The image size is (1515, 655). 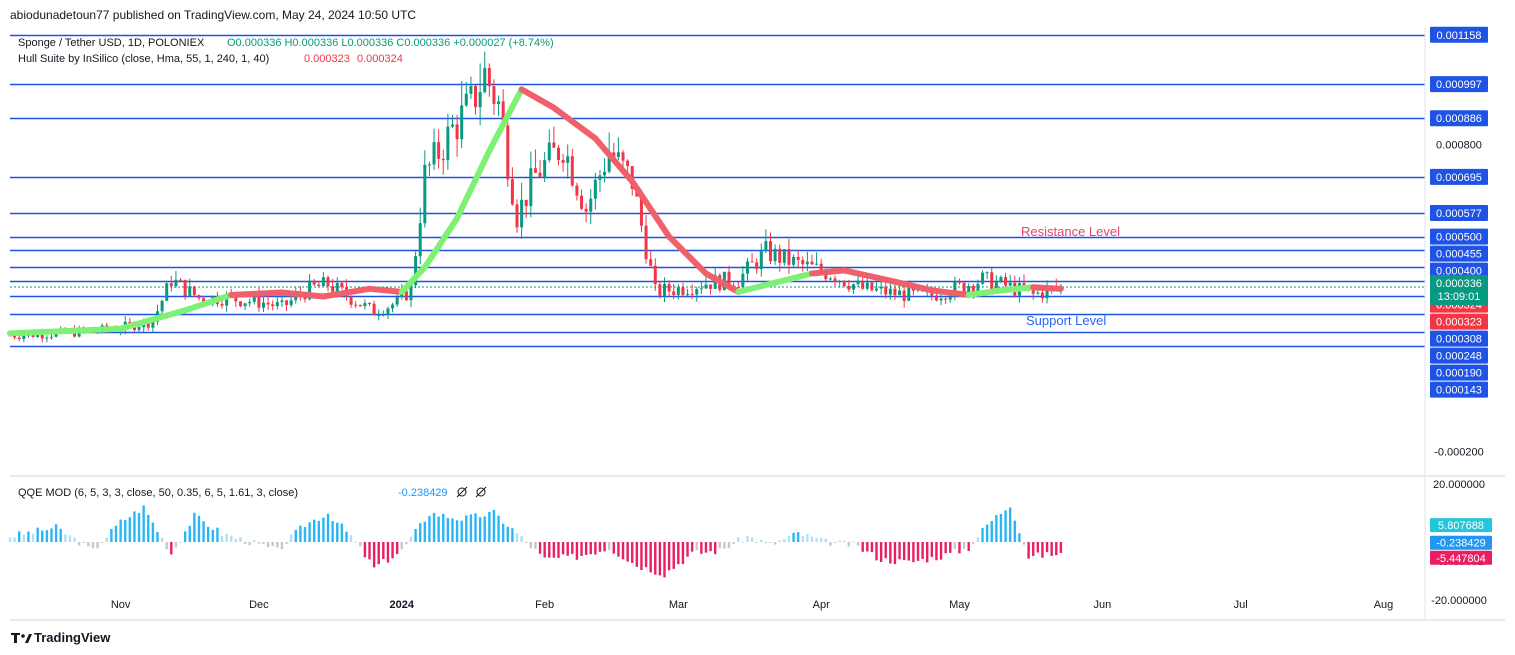 I want to click on support-annotation: Support Level, so click(x=1066, y=320).